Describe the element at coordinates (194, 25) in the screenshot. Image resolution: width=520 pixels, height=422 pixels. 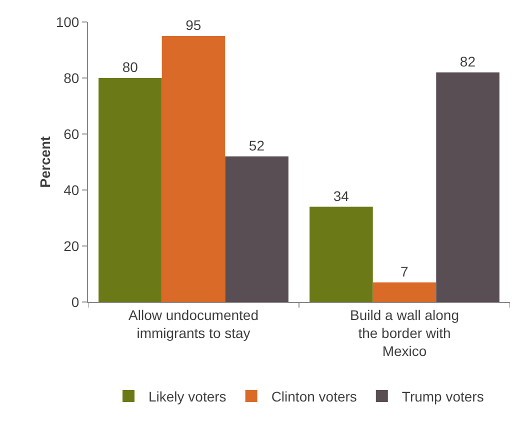
I see `data-label: 95` at that location.